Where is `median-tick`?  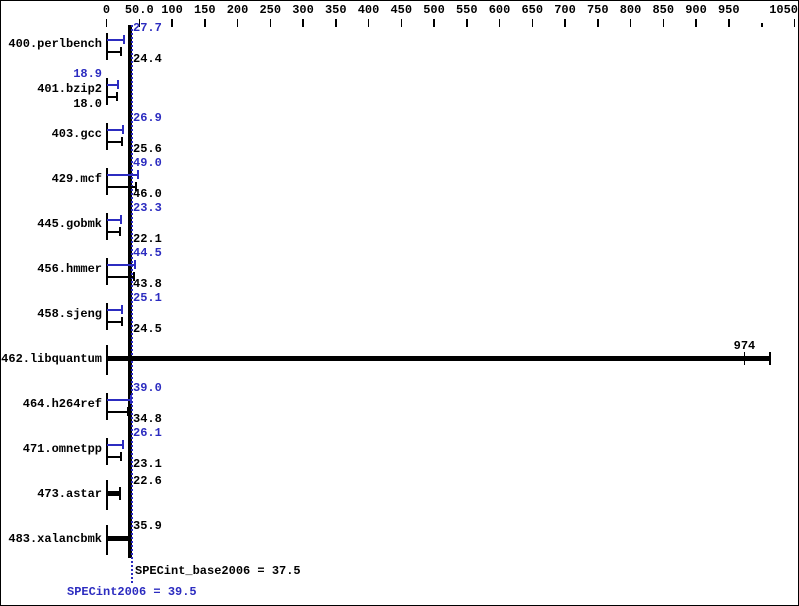 median-tick is located at coordinates (744, 358).